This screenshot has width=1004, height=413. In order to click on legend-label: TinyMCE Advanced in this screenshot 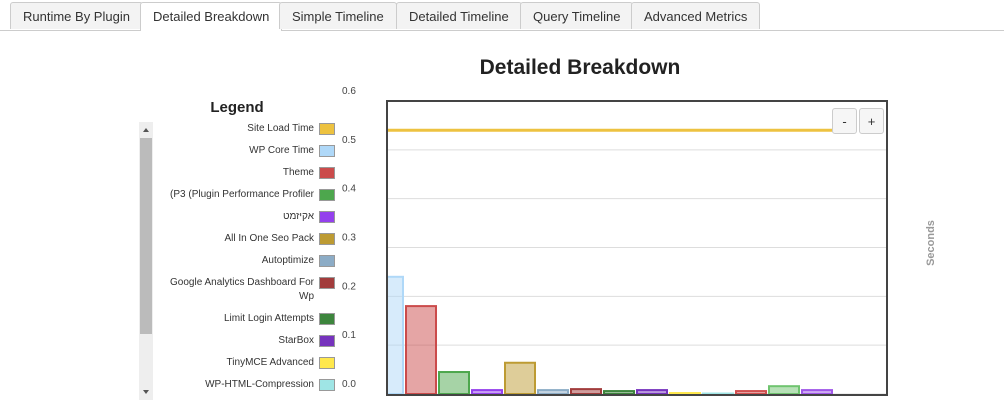, I will do `click(270, 362)`.